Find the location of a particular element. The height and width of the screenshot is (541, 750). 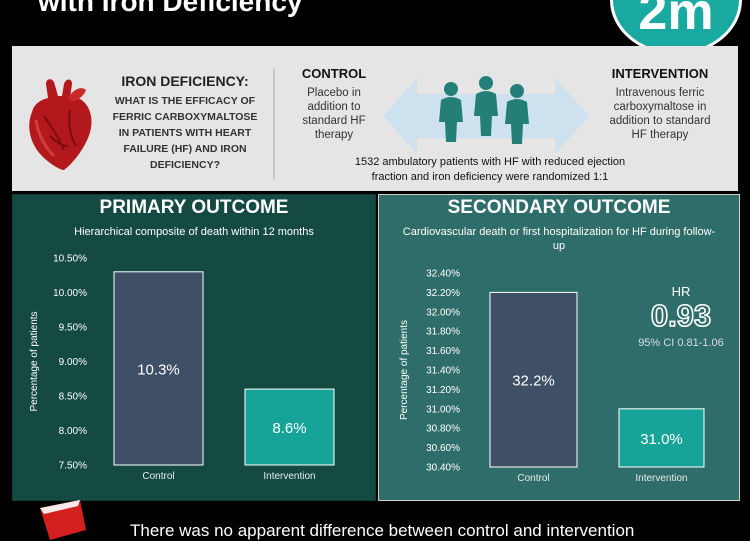

y-tick-label: 32.00% is located at coordinates (443, 312).